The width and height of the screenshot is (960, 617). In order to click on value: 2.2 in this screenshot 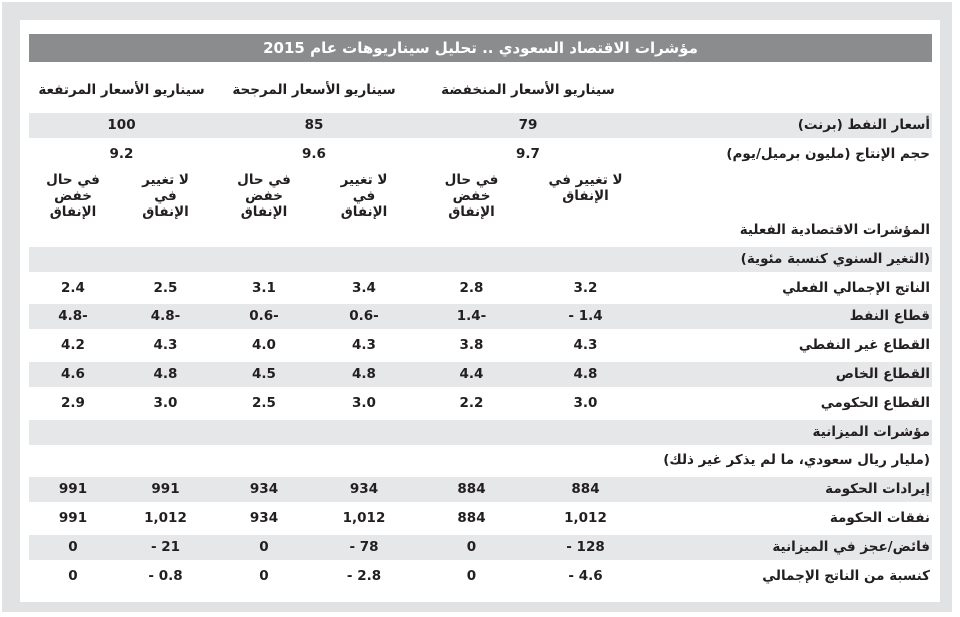, I will do `click(471, 402)`.